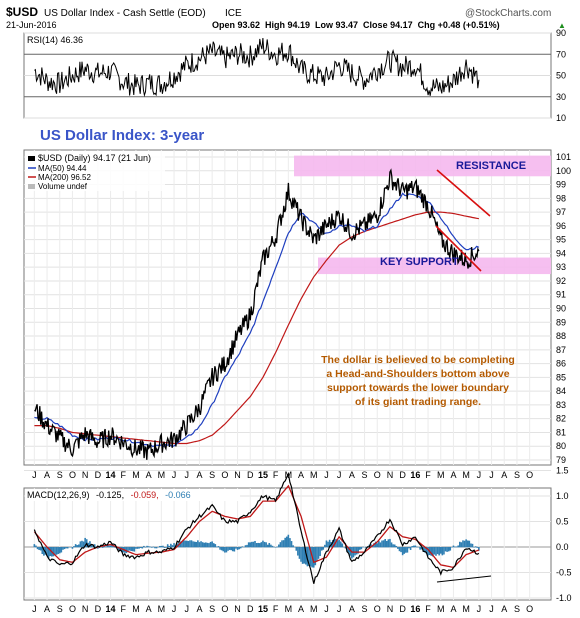 This screenshot has height=618, width=580. What do you see at coordinates (561, 295) in the screenshot?
I see `price-tick-label: 91` at bounding box center [561, 295].